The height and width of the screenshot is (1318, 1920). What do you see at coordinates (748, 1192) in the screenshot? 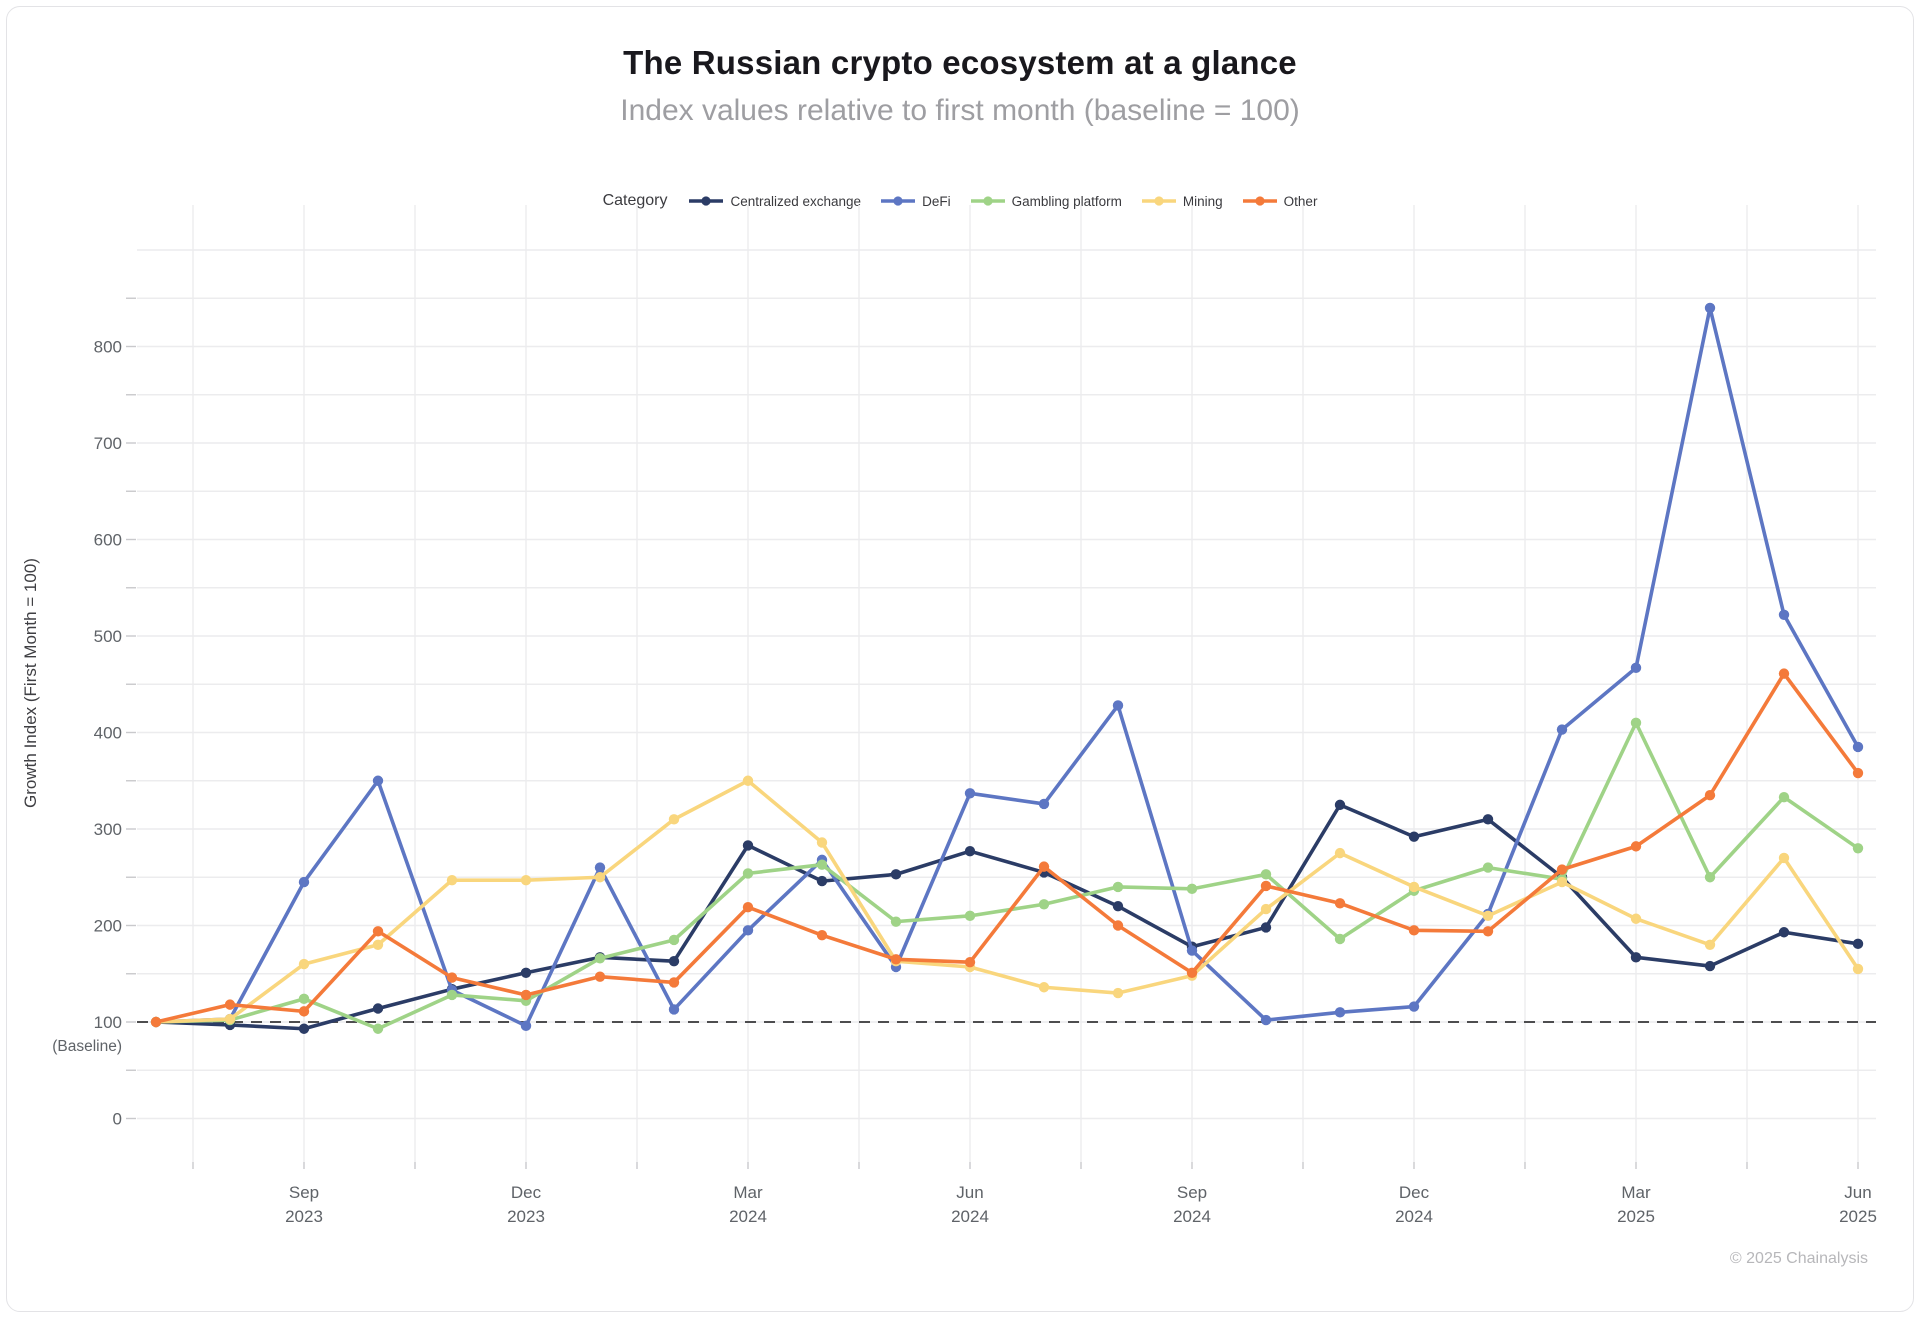
I see `x-tick-label-month: Mar` at bounding box center [748, 1192].